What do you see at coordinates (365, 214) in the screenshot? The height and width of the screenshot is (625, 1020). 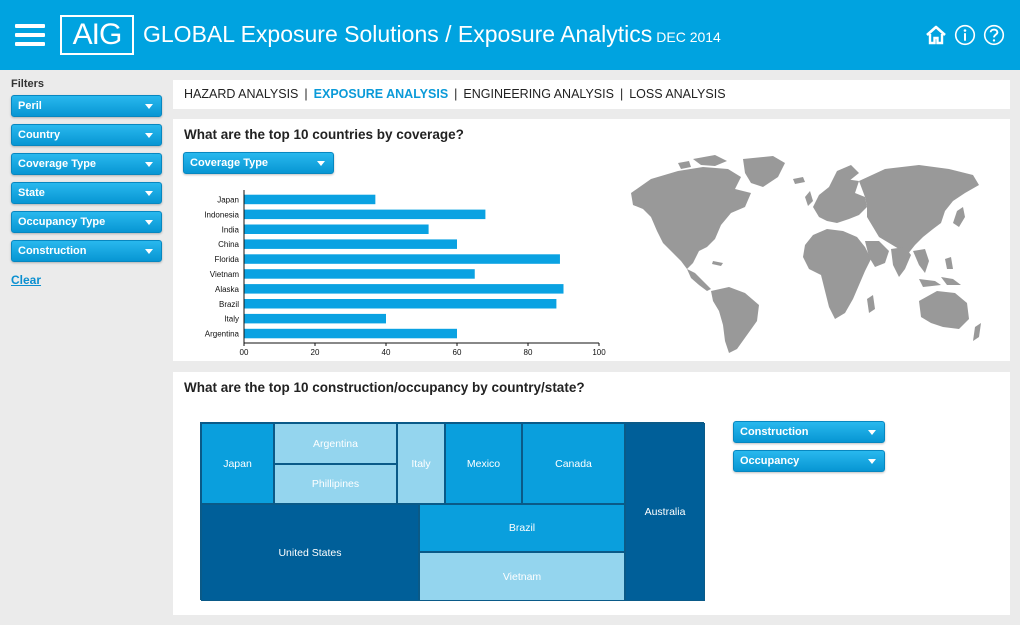 I see `bar-indonesia` at bounding box center [365, 214].